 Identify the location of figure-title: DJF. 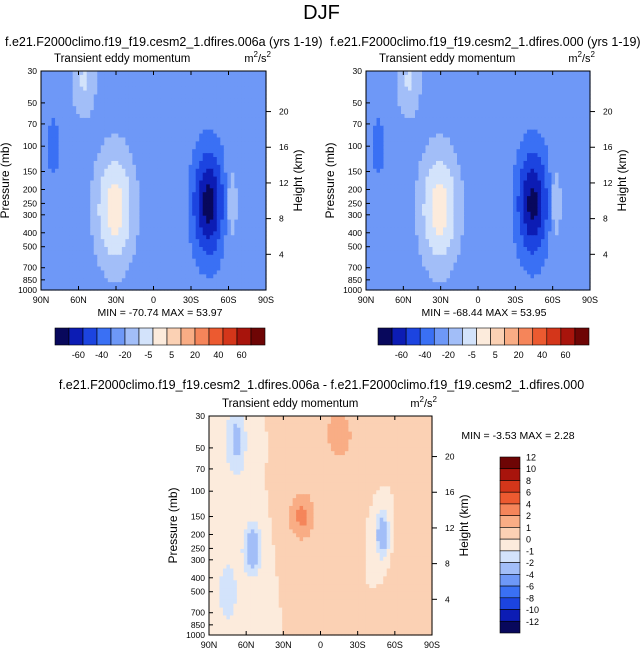
(321, 13).